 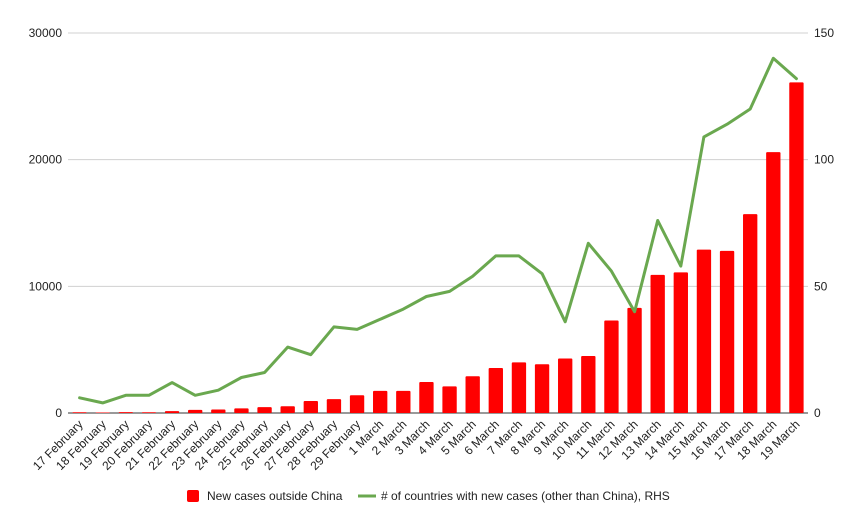 What do you see at coordinates (193, 496) in the screenshot?
I see `legend-swatch-bars` at bounding box center [193, 496].